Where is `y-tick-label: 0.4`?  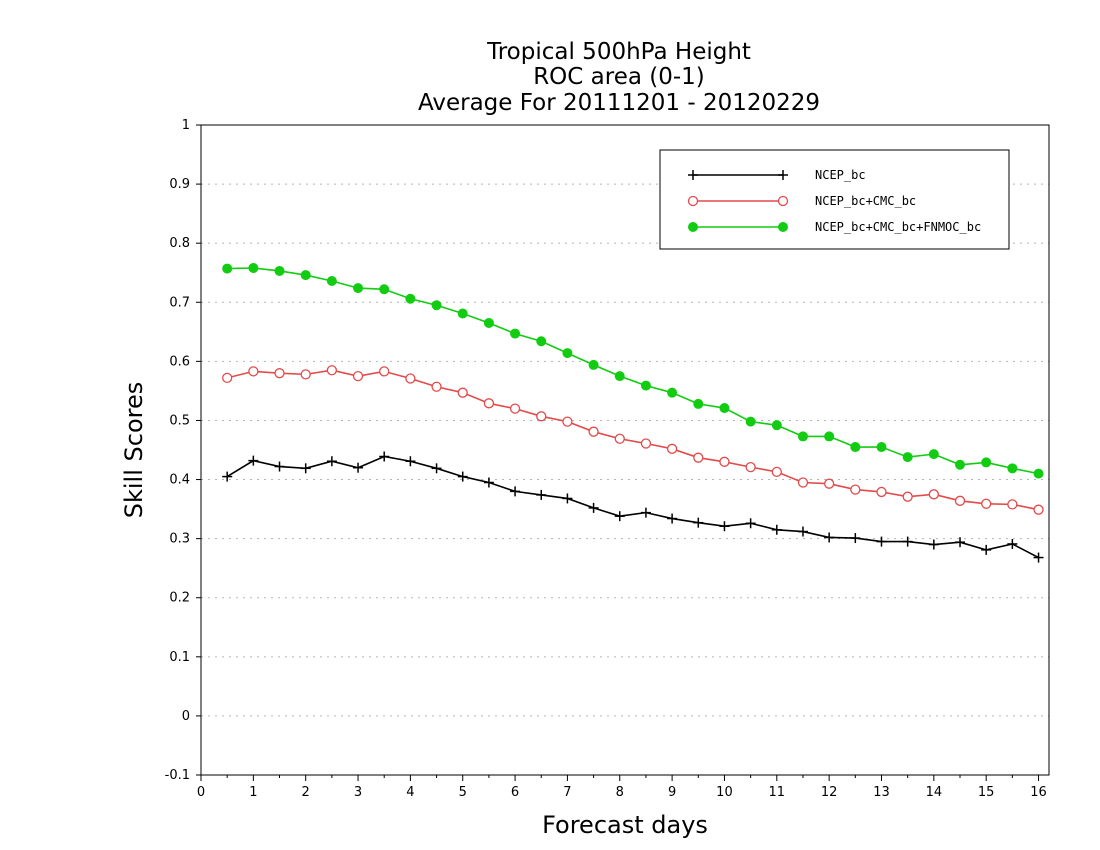
y-tick-label: 0.4 is located at coordinates (179, 480).